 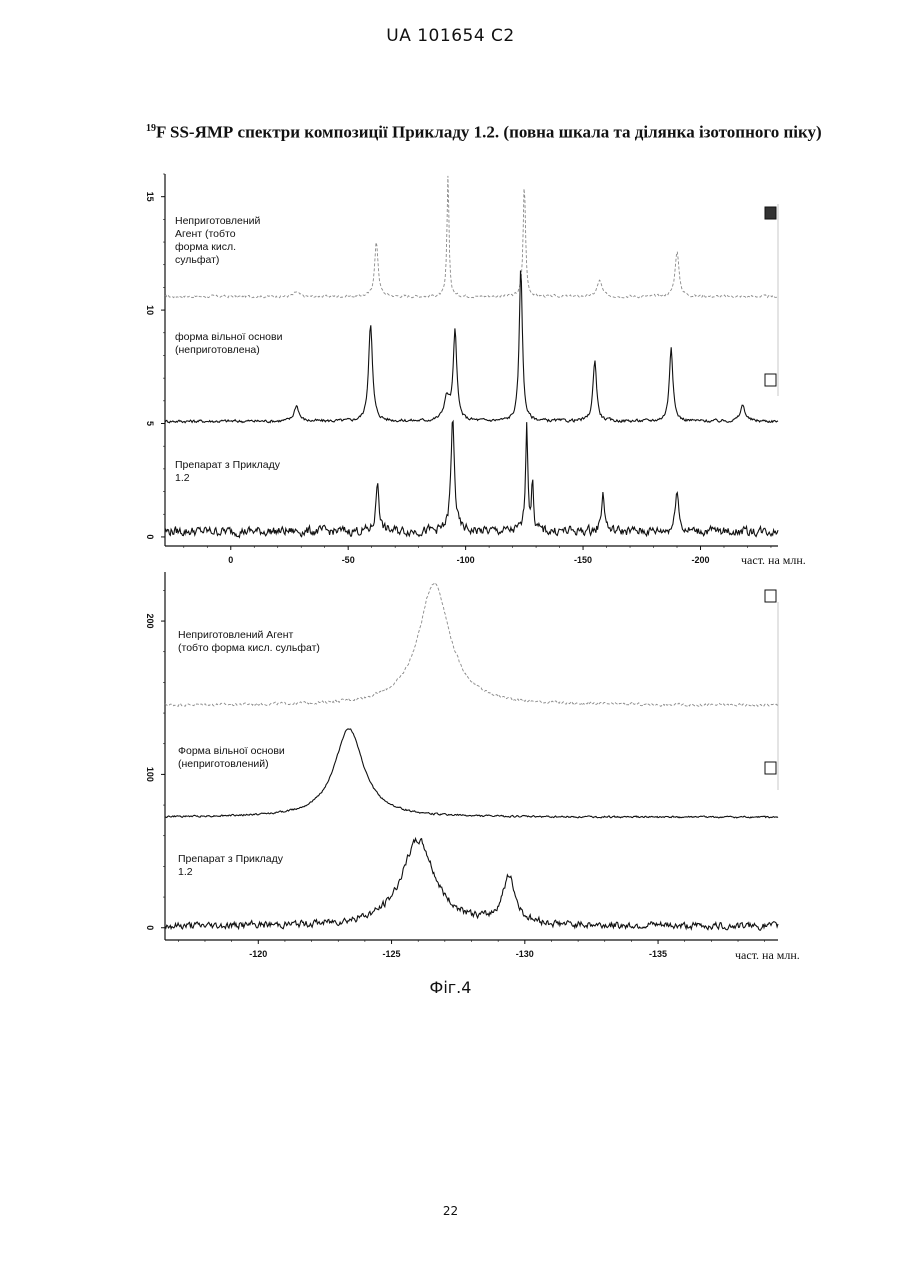 I want to click on x-tick-label: -120, so click(x=258, y=954).